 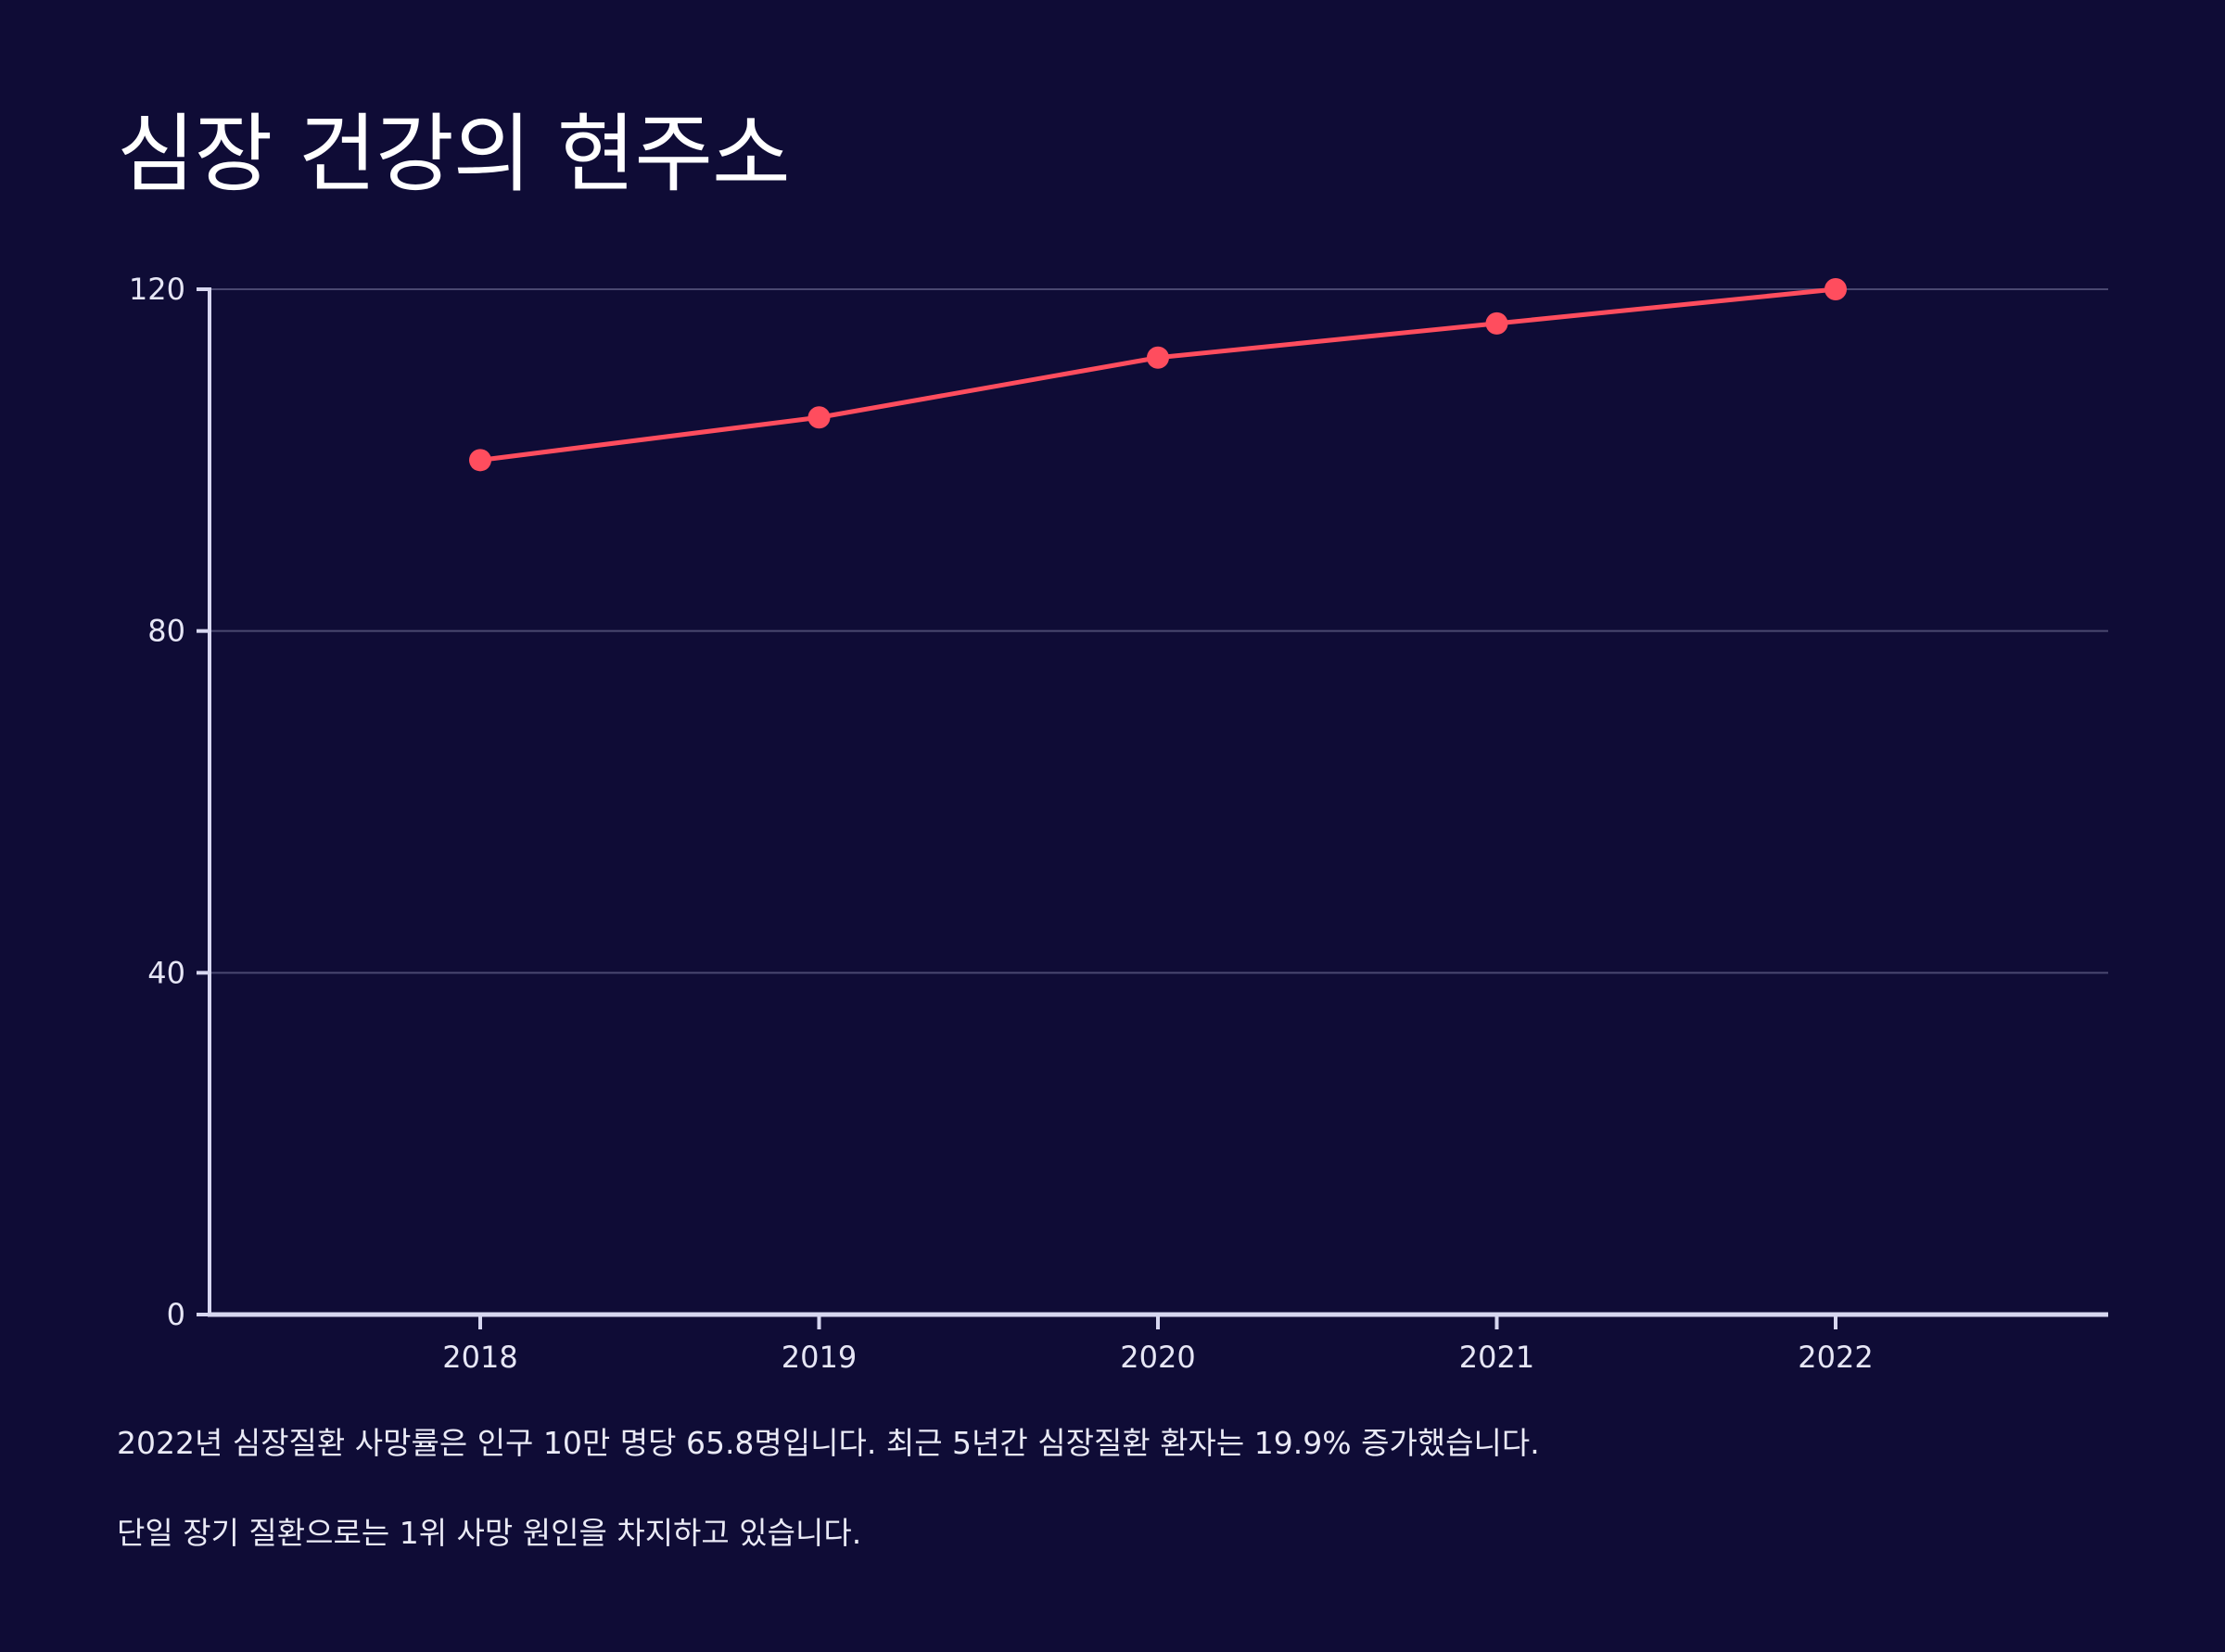 I want to click on data-point-2019, so click(x=819, y=417).